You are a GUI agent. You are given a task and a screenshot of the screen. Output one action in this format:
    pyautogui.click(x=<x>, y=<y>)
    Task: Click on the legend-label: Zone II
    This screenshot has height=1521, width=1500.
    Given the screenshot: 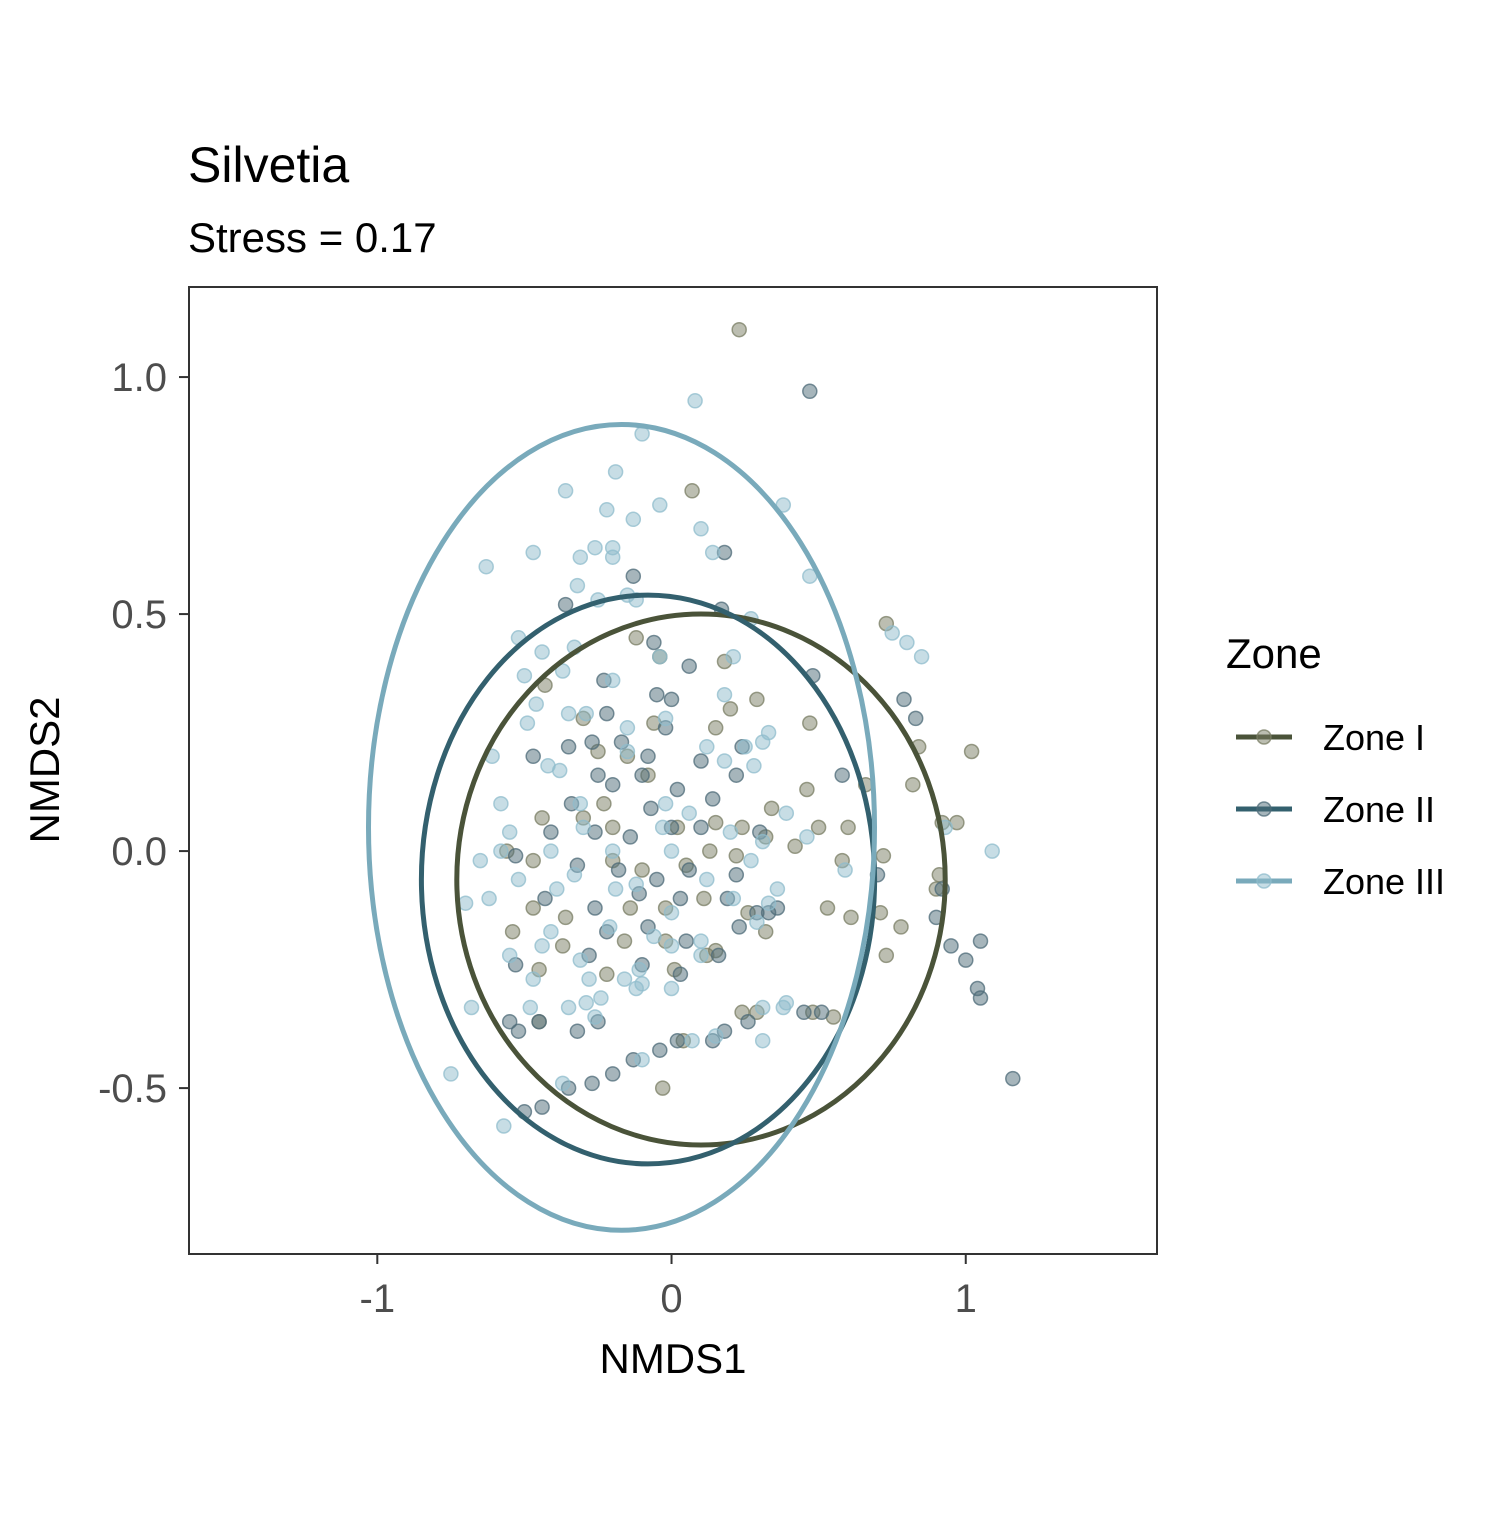 What is the action you would take?
    pyautogui.click(x=1379, y=809)
    